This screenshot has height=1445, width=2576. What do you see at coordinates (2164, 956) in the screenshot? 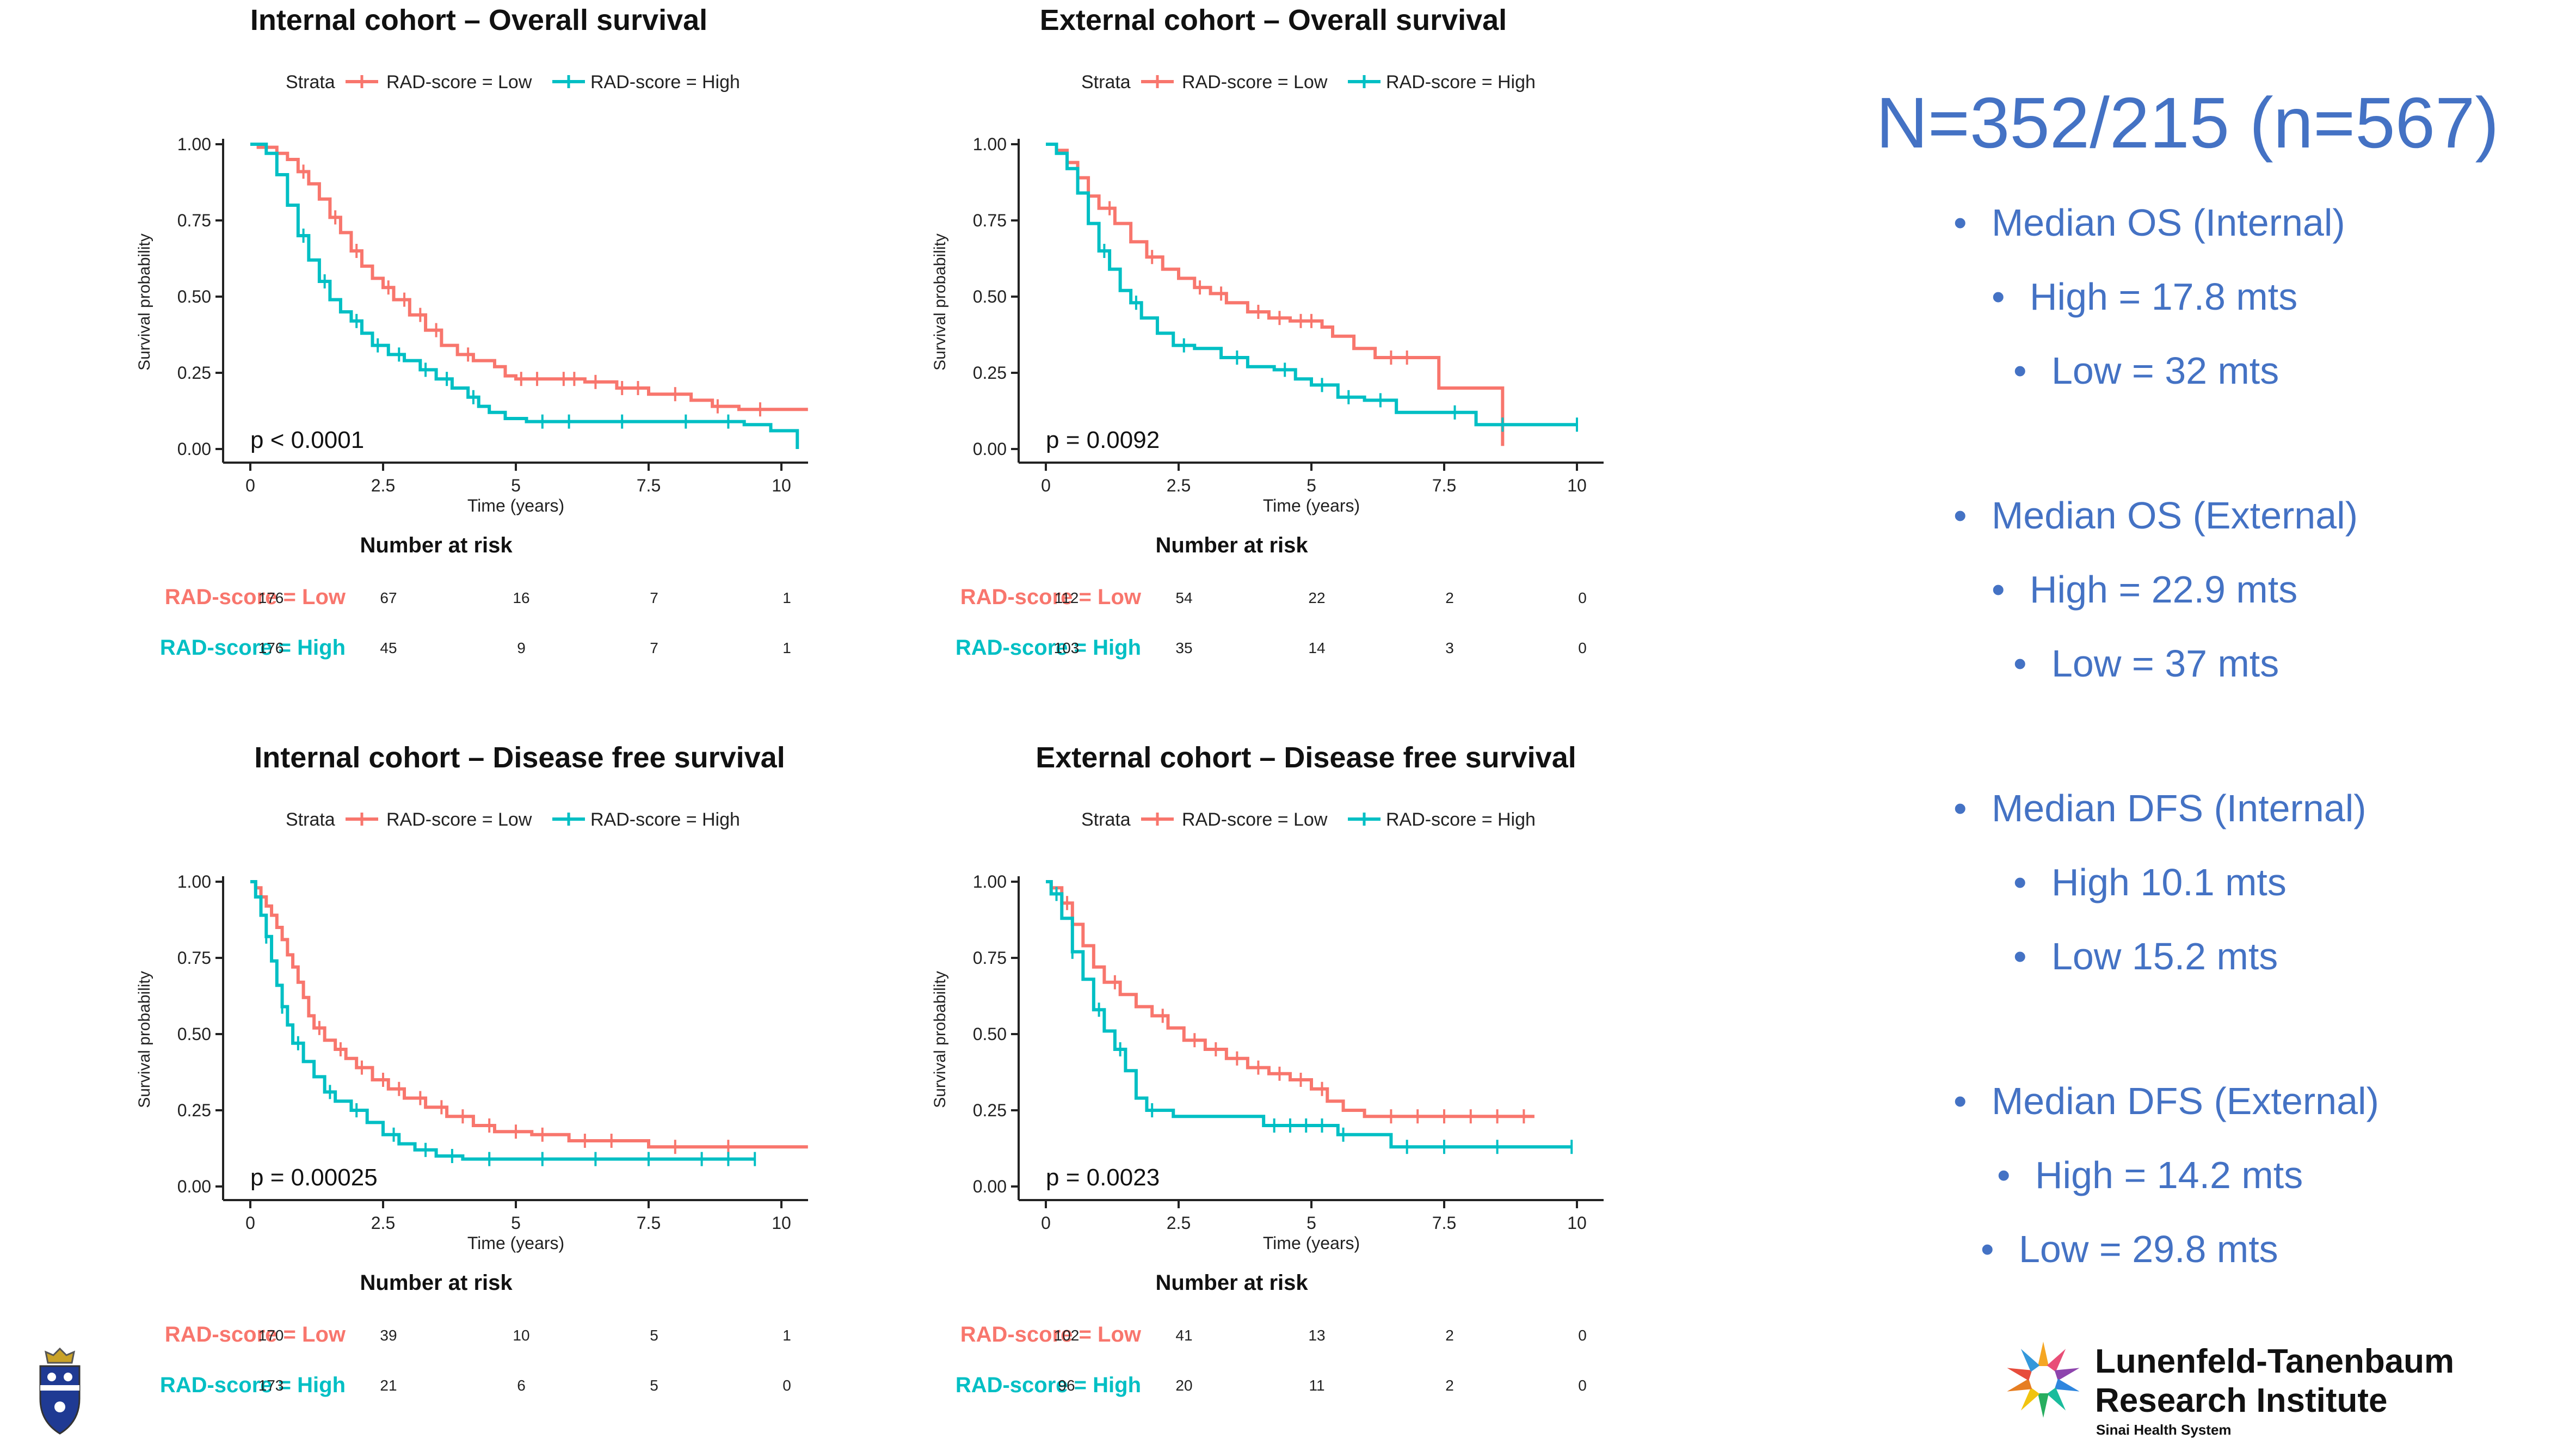
I see `summary-item-text: Low 15.2 mts` at bounding box center [2164, 956].